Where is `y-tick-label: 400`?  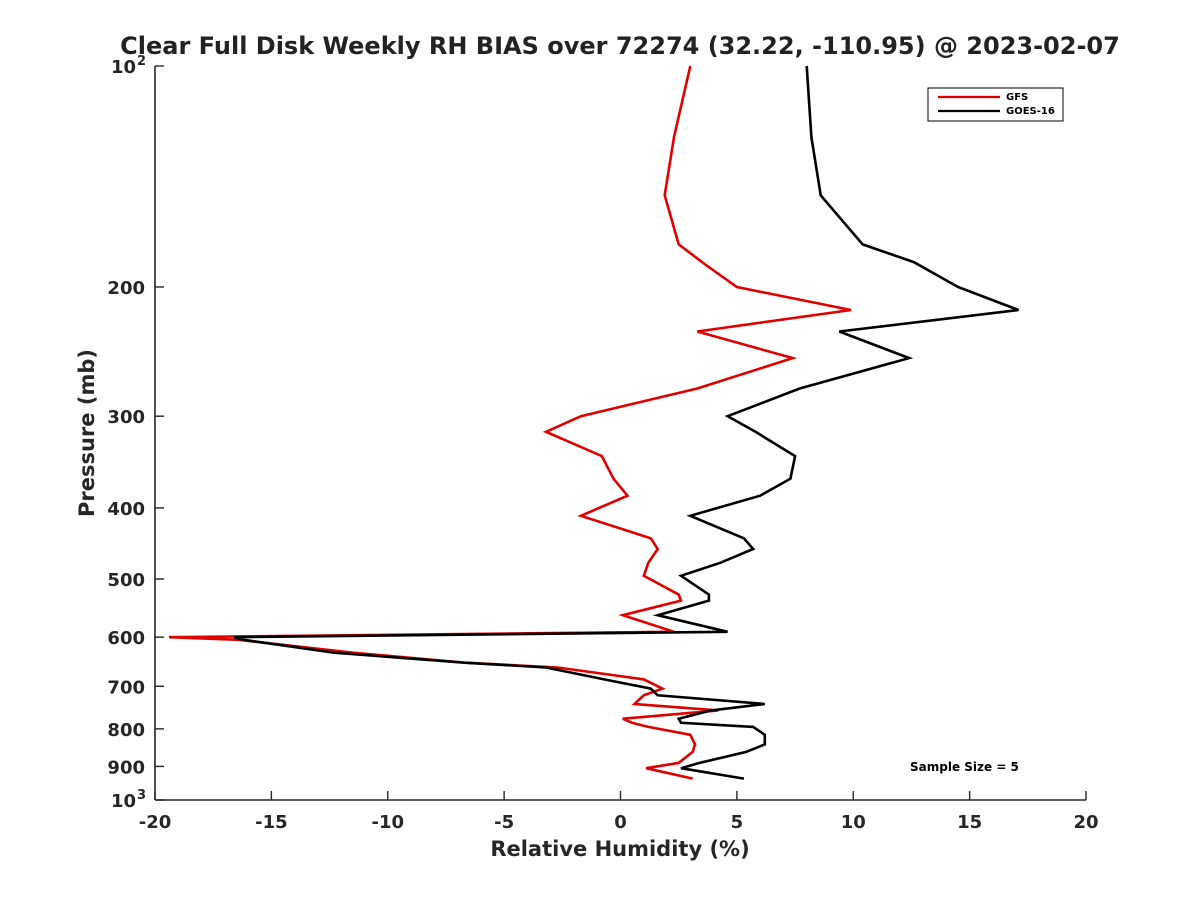
y-tick-label: 400 is located at coordinates (126, 509).